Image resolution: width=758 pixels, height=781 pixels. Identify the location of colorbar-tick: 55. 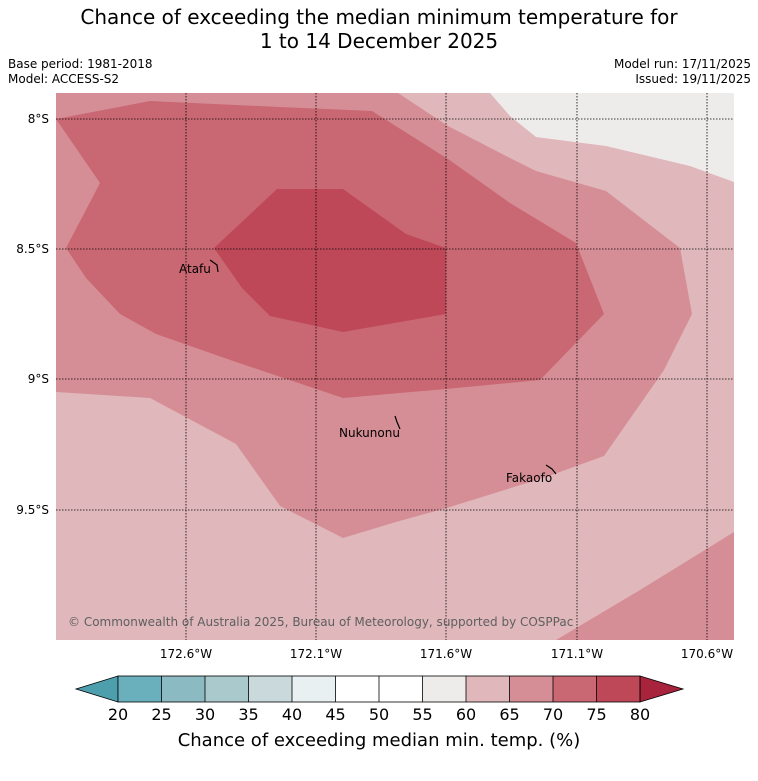
(422, 714).